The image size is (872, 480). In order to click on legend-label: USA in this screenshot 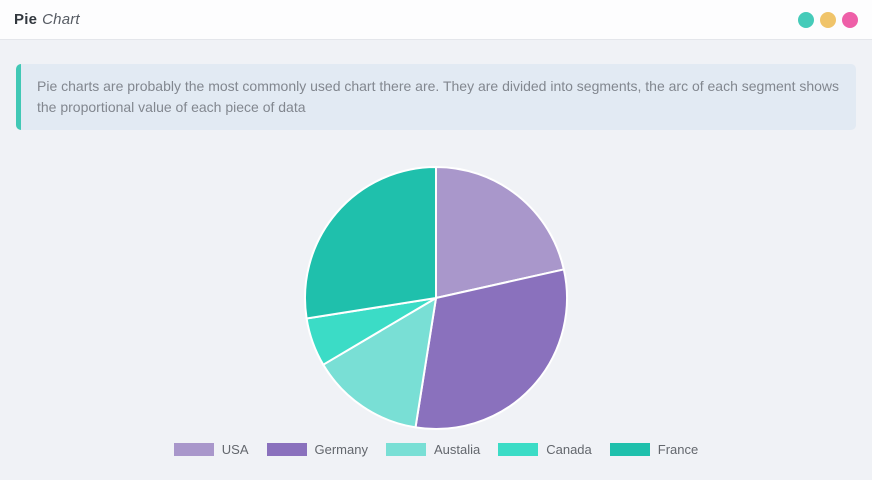, I will do `click(235, 449)`.